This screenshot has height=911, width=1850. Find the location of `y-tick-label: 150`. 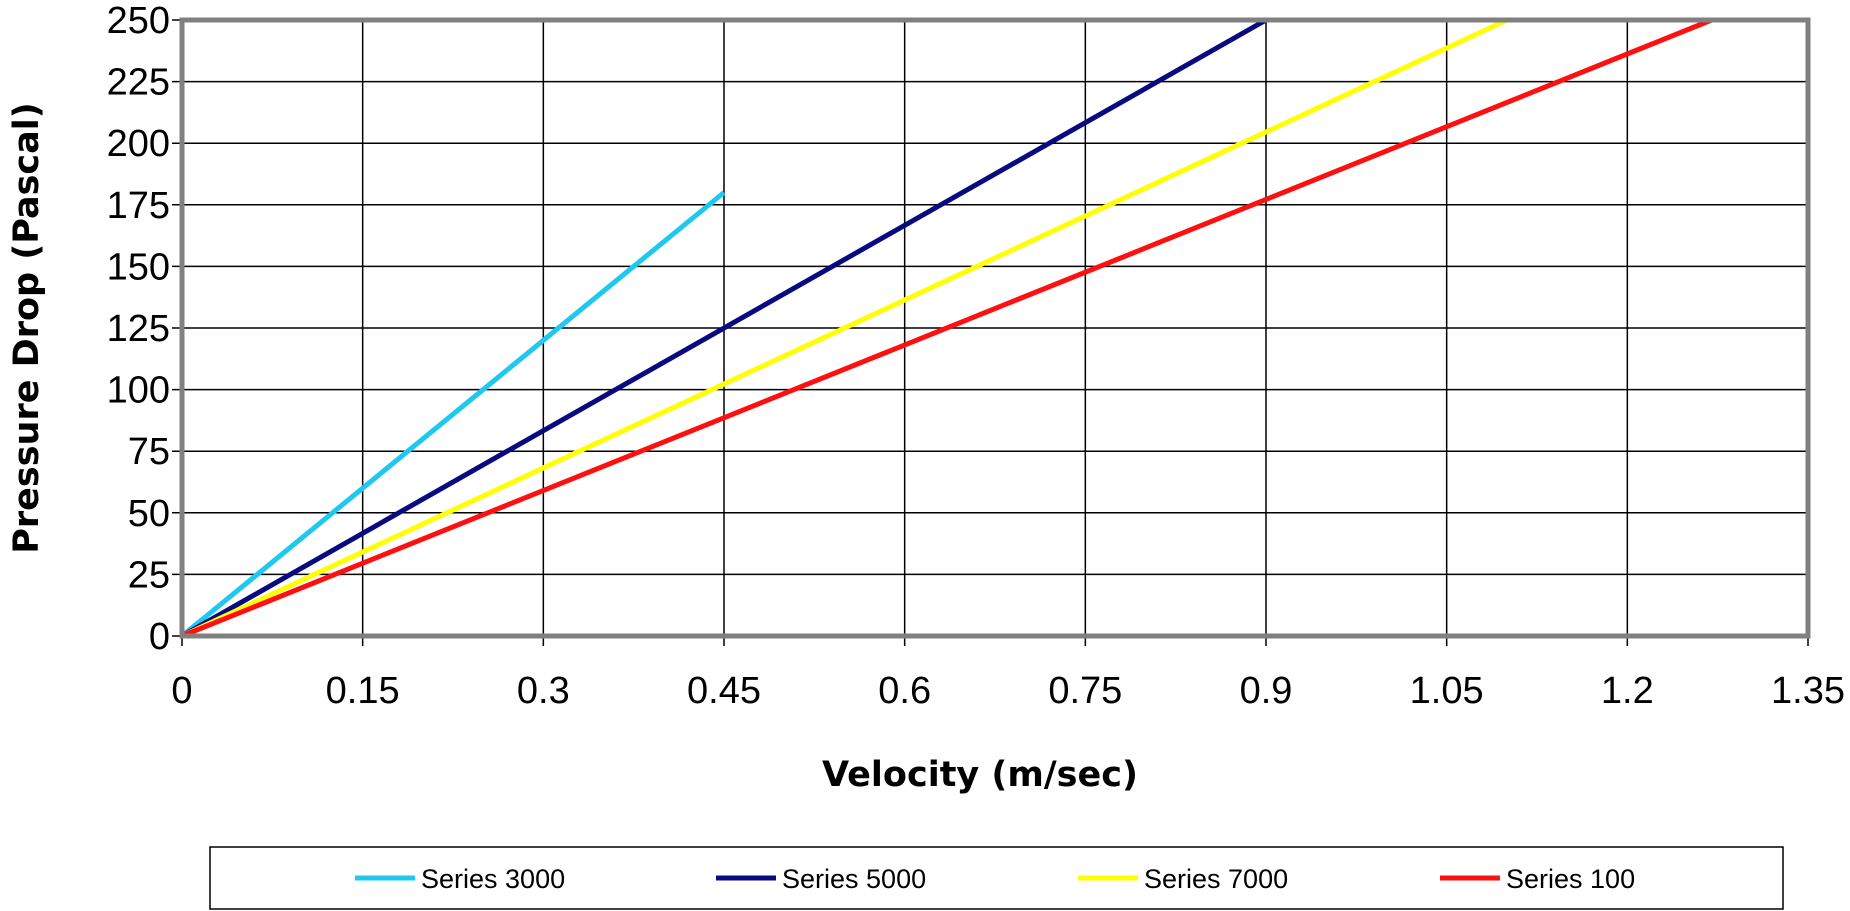

y-tick-label: 150 is located at coordinates (138, 267).